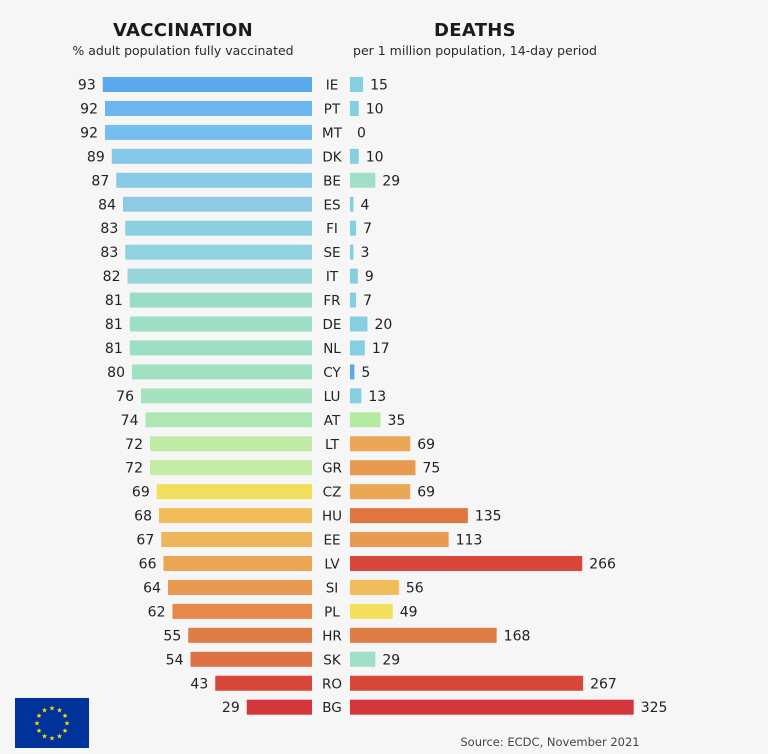  What do you see at coordinates (367, 229) in the screenshot?
I see `deaths-value-fi: 7` at bounding box center [367, 229].